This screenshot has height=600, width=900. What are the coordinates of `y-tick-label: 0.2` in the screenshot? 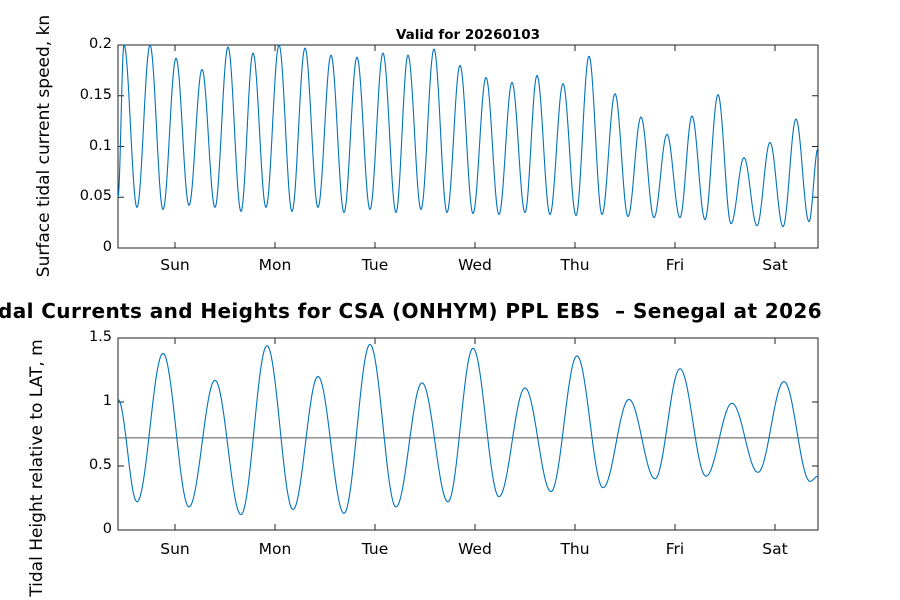 It's located at (100, 44).